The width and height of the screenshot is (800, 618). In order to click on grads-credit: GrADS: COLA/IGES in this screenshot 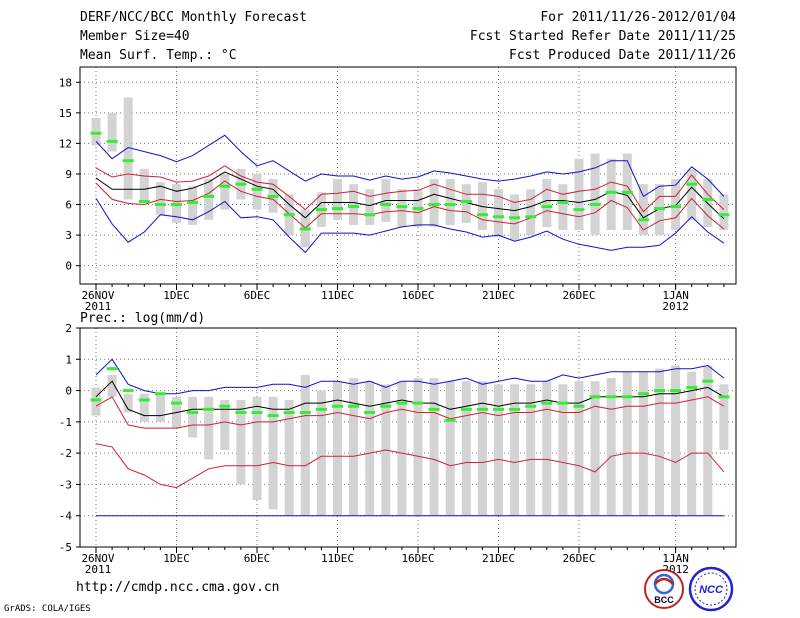, I will do `click(47, 609)`.